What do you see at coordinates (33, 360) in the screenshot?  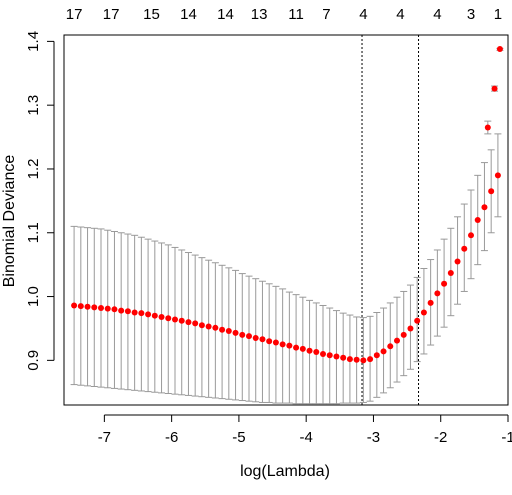 I see `y-tick-label: 0.9` at bounding box center [33, 360].